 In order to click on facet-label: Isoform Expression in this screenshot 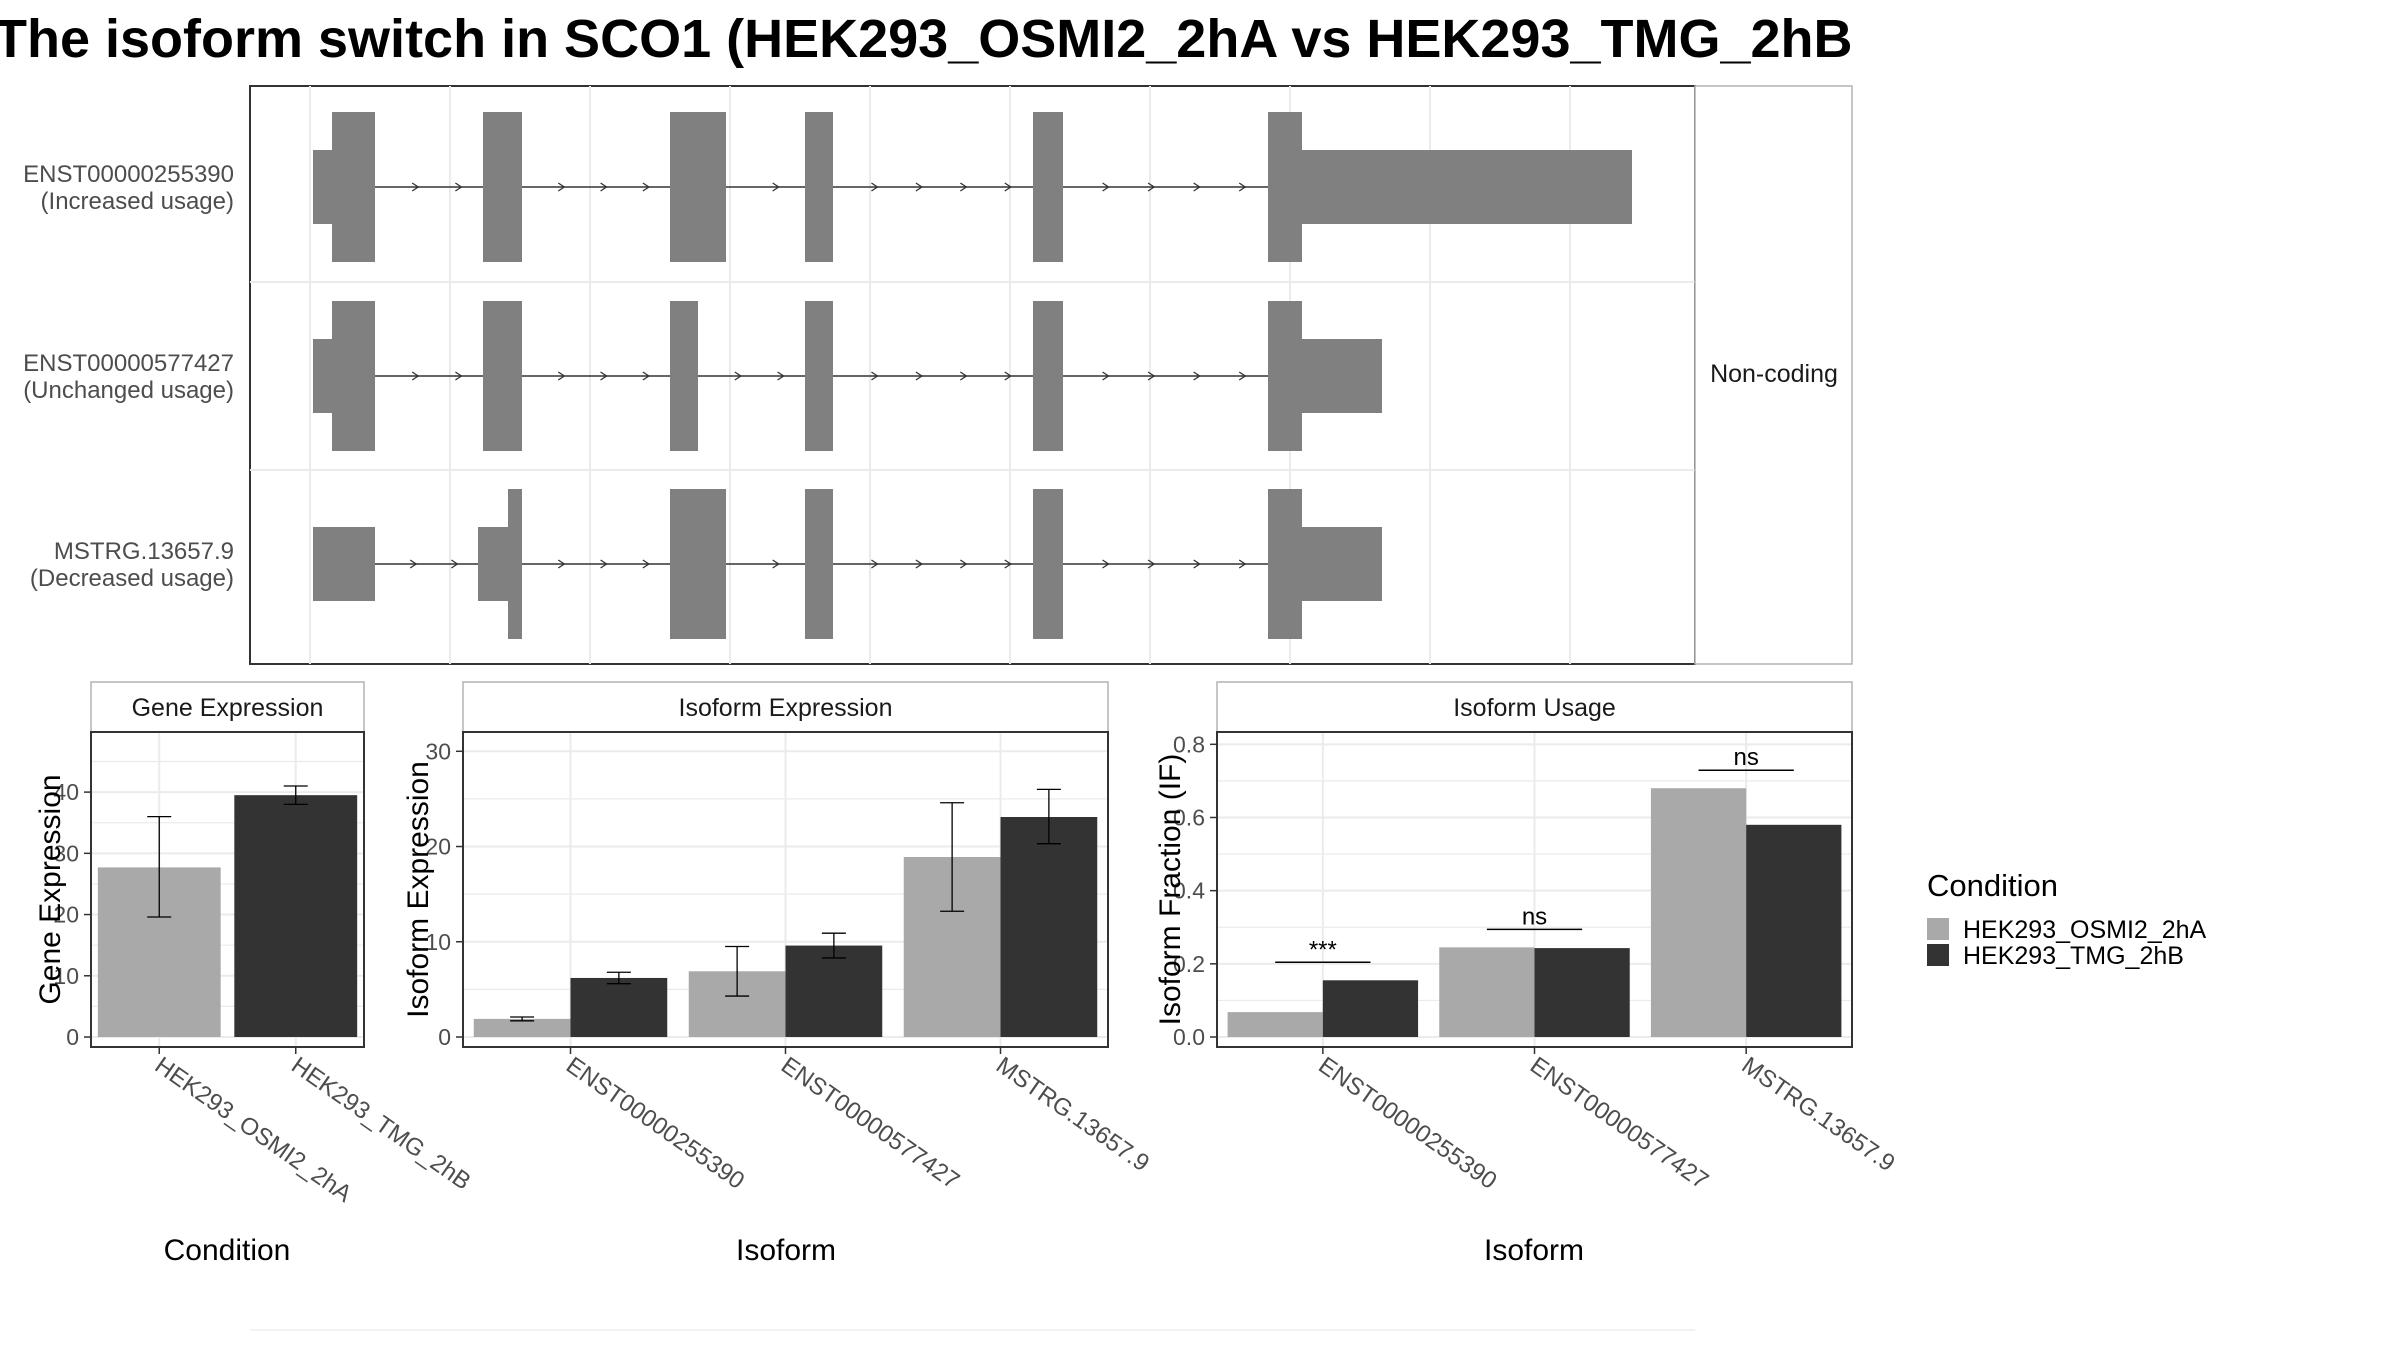, I will do `click(786, 708)`.